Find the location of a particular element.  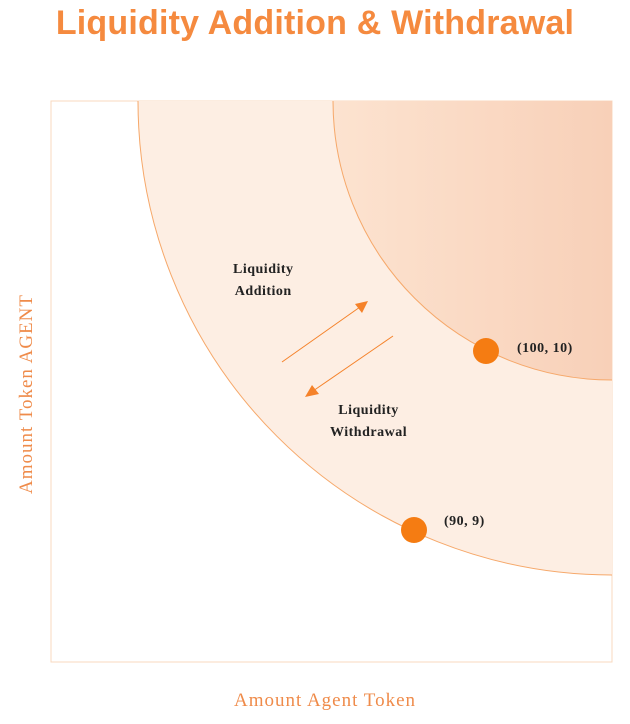

diagram-title: Liquidity Addition & Withdrawal is located at coordinates (315, 23).